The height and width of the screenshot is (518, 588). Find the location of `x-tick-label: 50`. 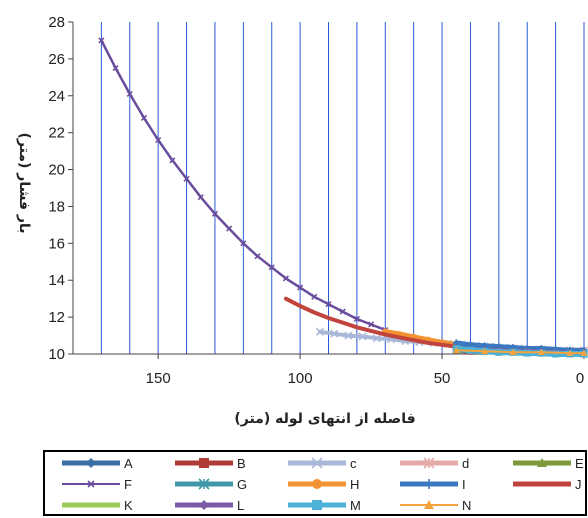

x-tick-label: 50 is located at coordinates (442, 378).